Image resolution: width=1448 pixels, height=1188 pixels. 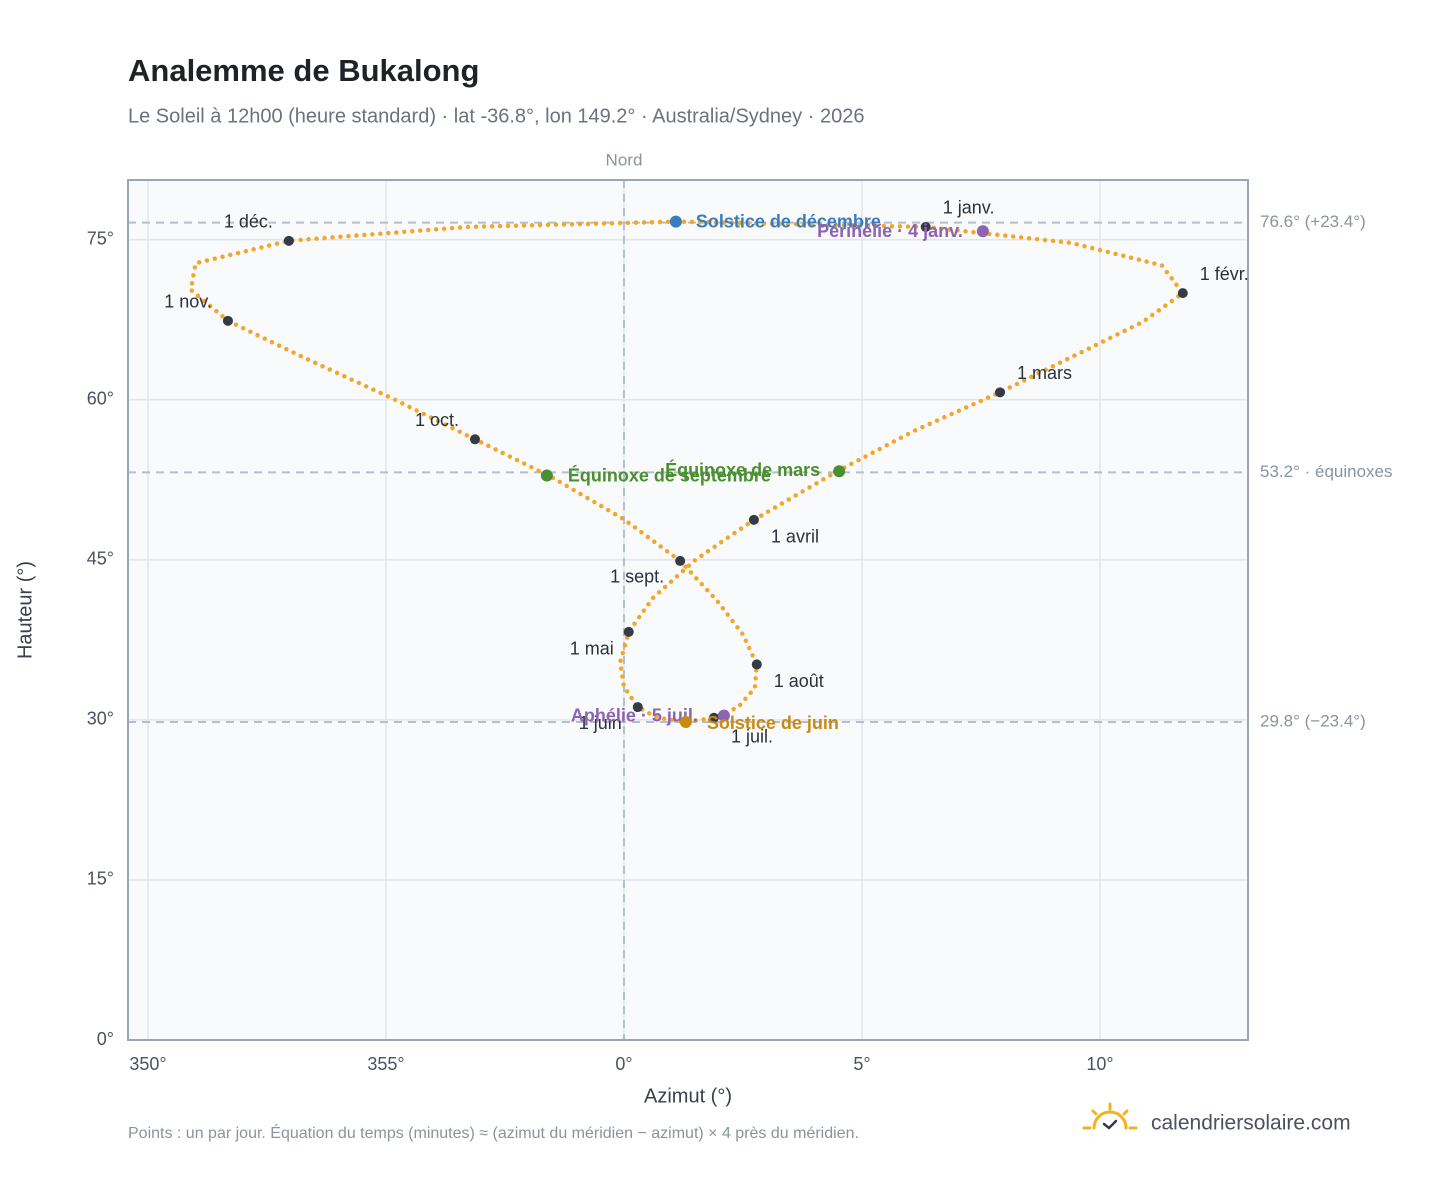 What do you see at coordinates (969, 208) in the screenshot?
I see `month-label: 1 janv.` at bounding box center [969, 208].